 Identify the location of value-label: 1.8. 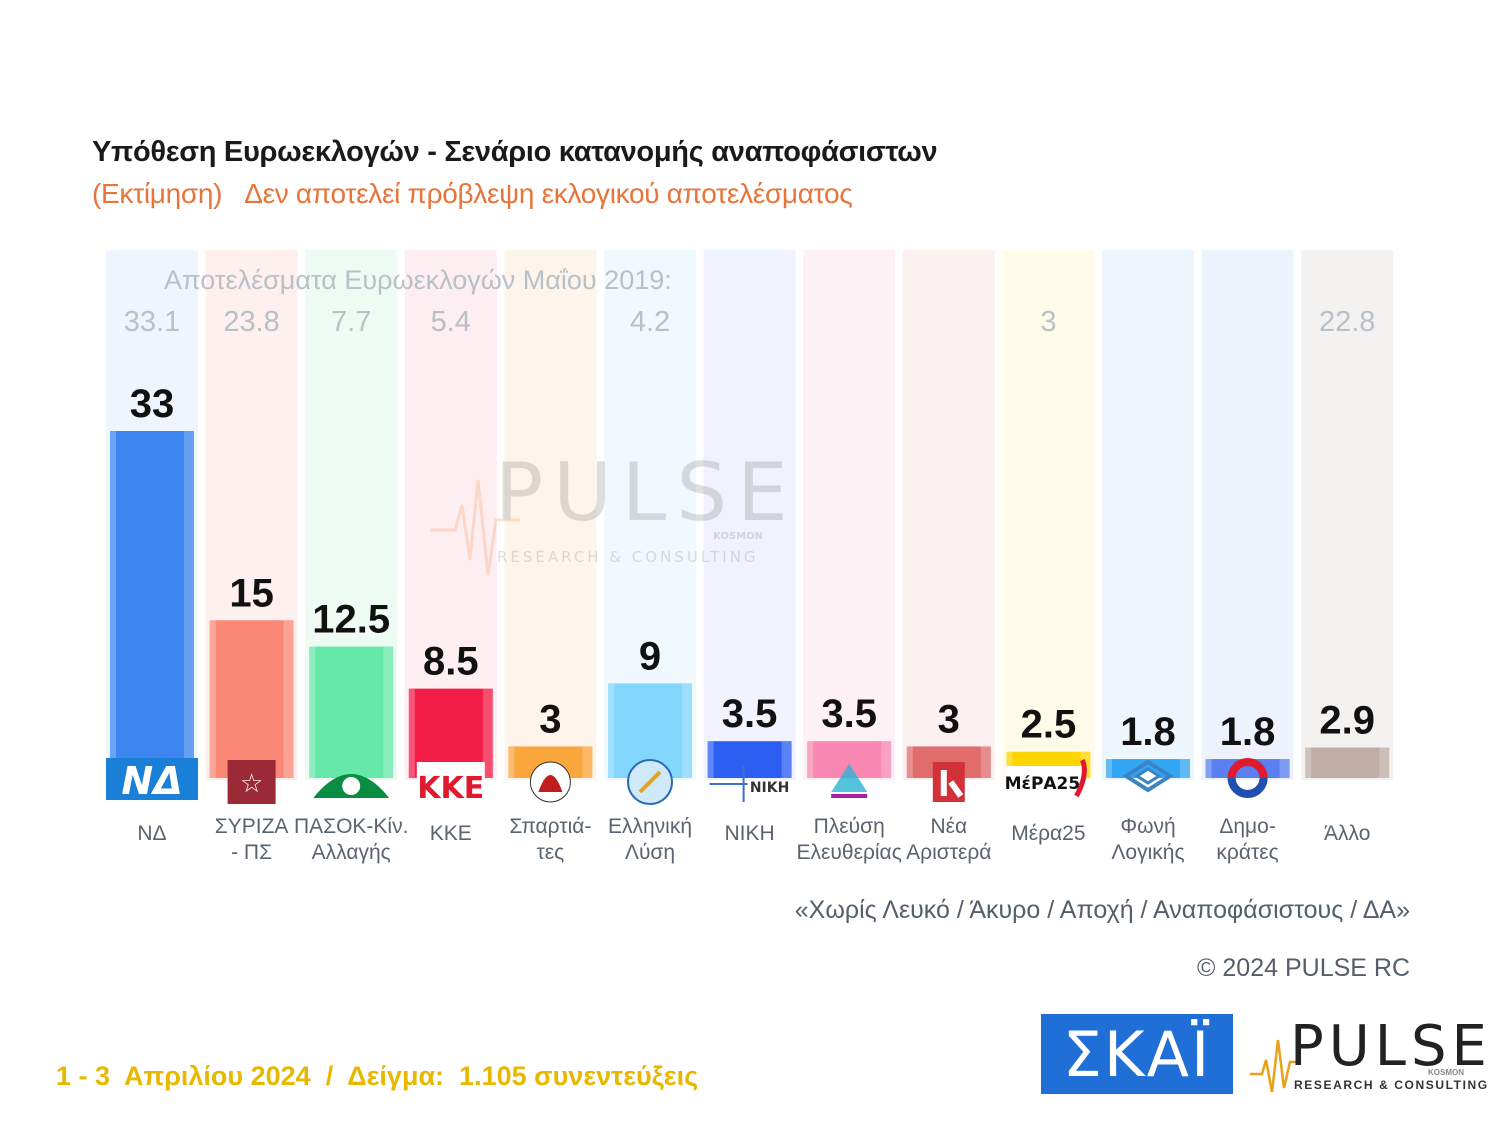
(1248, 732).